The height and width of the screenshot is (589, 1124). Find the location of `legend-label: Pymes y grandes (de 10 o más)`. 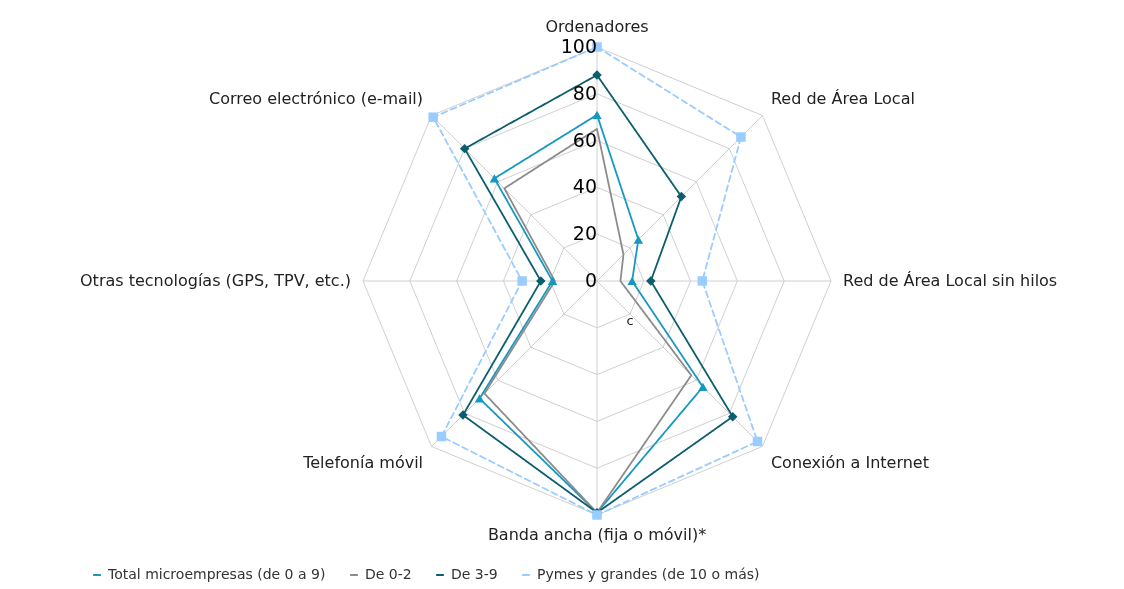

legend-label: Pymes y grandes (de 10 o más) is located at coordinates (648, 574).